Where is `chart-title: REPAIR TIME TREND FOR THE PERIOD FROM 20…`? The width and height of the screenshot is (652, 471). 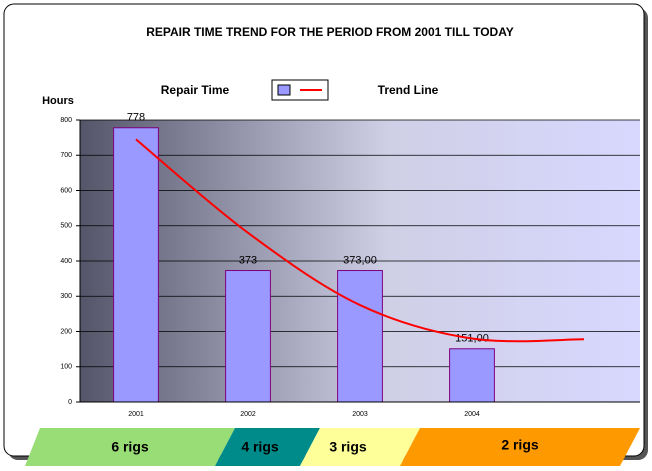
chart-title: REPAIR TIME TREND FOR THE PERIOD FROM 20… is located at coordinates (330, 32).